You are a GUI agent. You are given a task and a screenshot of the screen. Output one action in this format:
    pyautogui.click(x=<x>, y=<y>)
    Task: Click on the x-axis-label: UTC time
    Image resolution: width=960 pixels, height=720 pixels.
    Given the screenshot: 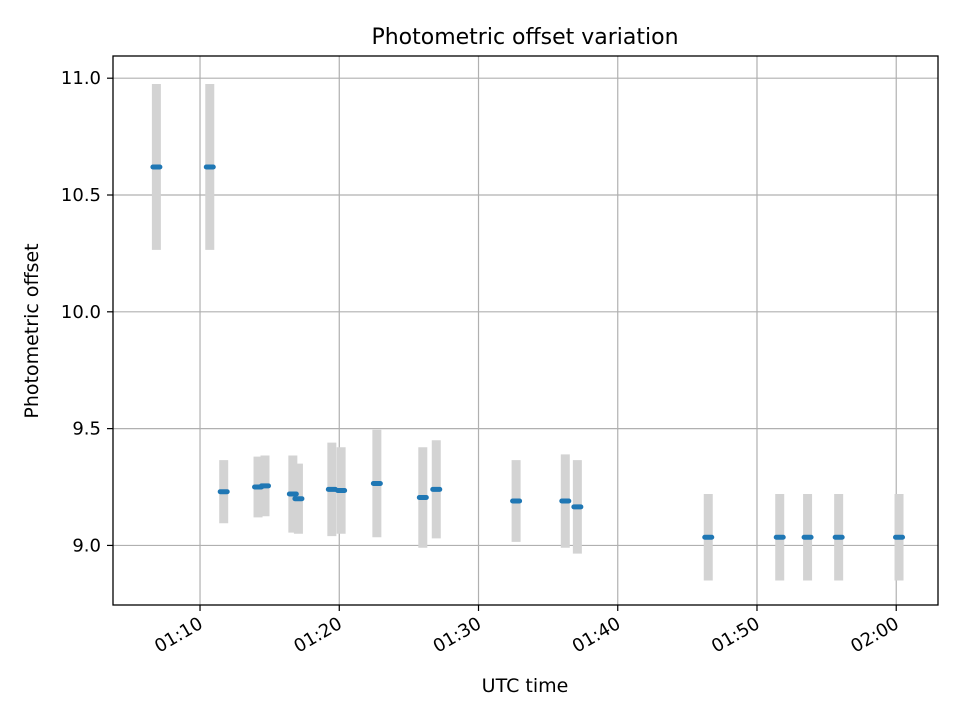 What is the action you would take?
    pyautogui.click(x=525, y=686)
    